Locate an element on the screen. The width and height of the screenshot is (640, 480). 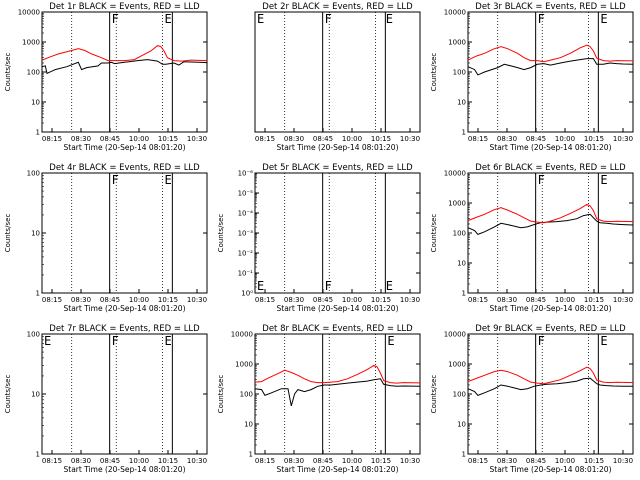
y-tick-label: 10⁻¹ is located at coordinates (246, 274).